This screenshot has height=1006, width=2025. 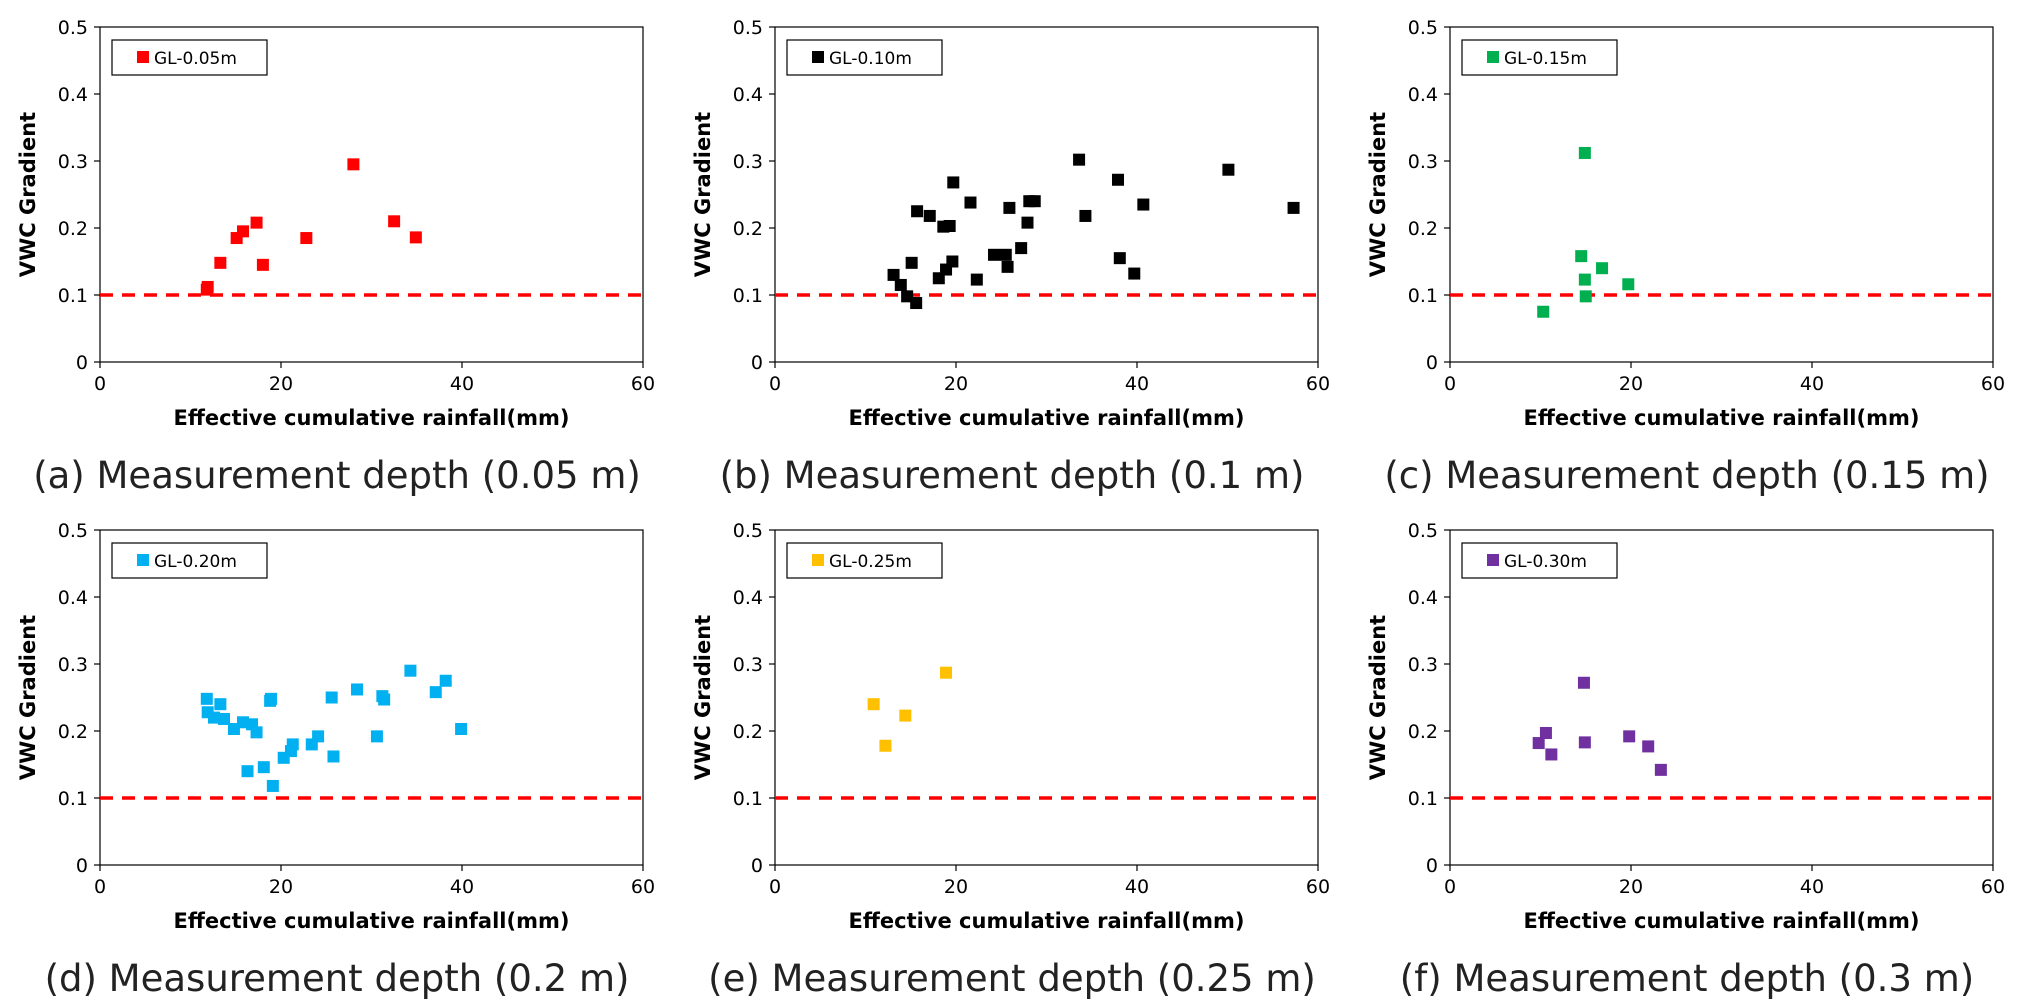 What do you see at coordinates (870, 562) in the screenshot?
I see `legend-label: GL-0.25m` at bounding box center [870, 562].